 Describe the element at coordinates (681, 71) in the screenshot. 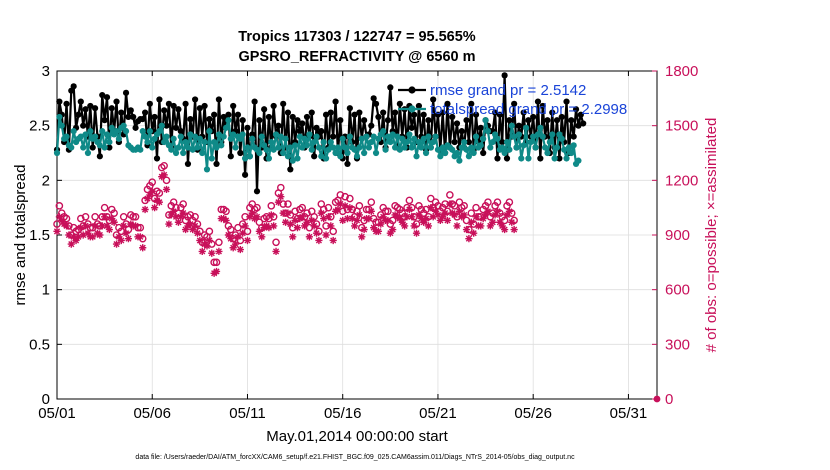

I see `y-tick-label-right: 1800` at that location.